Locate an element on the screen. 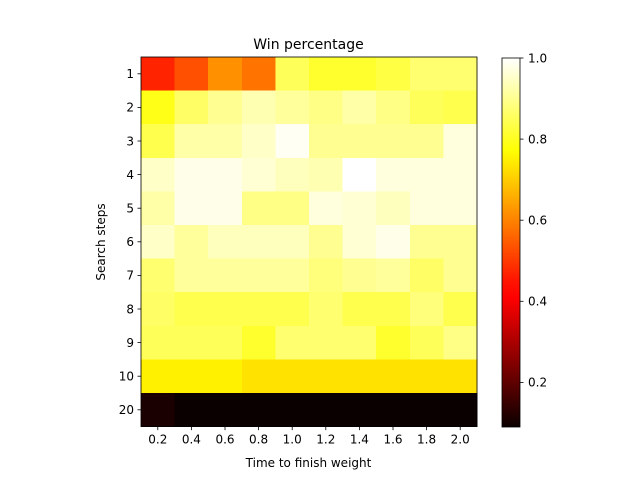 This screenshot has width=640, height=484. colorbar-gradient is located at coordinates (511, 242).